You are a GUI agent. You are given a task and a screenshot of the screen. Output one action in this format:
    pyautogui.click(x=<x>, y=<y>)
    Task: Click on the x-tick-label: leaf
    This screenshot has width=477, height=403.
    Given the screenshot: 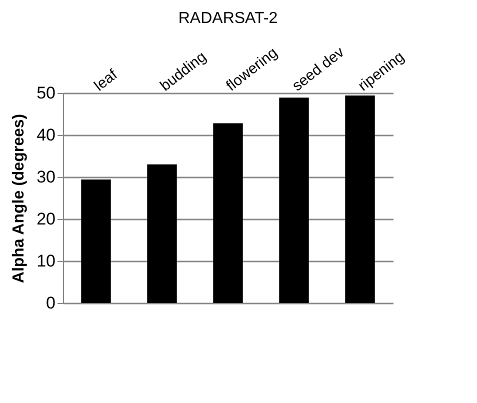 What is the action you would take?
    pyautogui.click(x=106, y=80)
    